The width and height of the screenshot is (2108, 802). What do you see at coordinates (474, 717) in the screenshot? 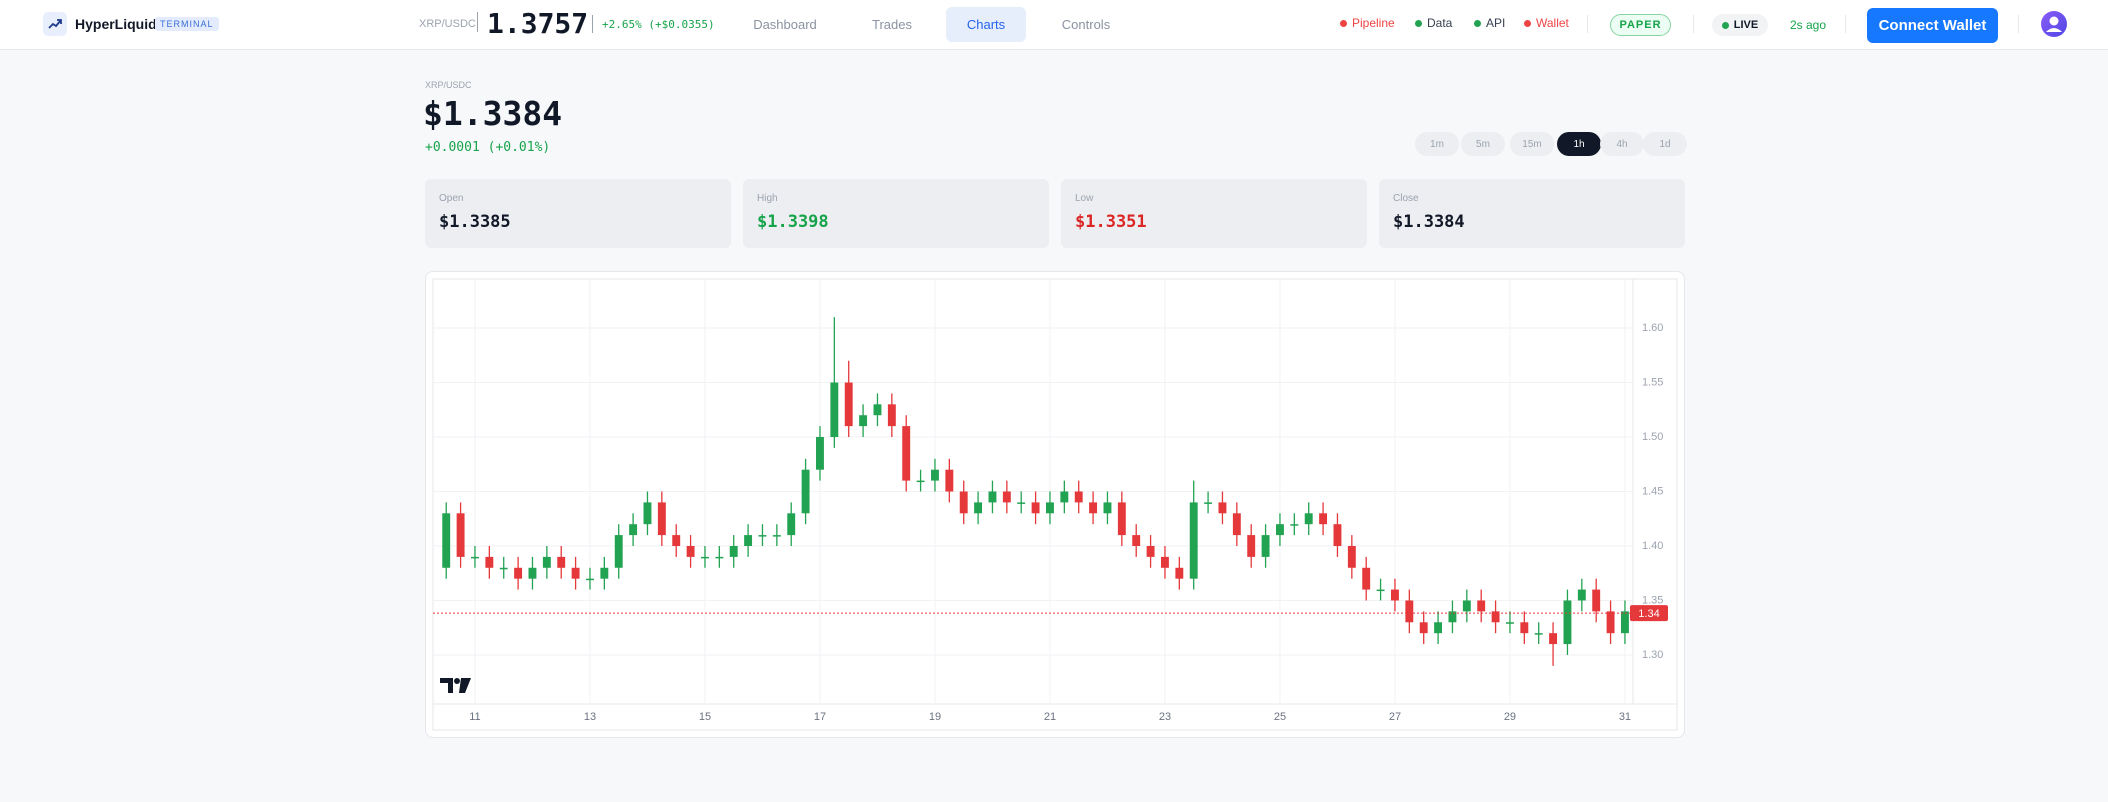
I see `x-tick-label: 11` at bounding box center [474, 717].